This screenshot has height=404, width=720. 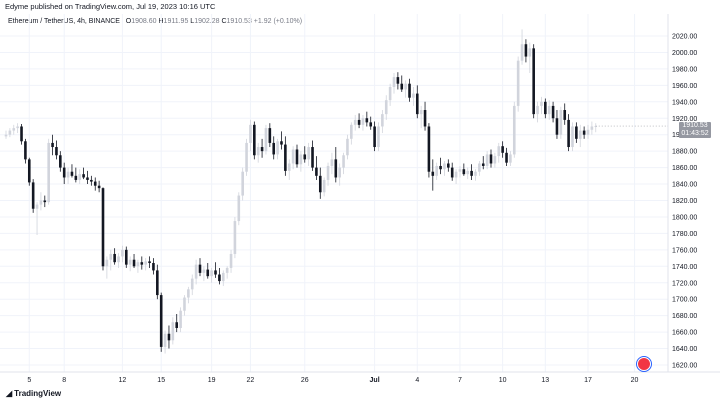 I want to click on flag-icon, so click(x=644, y=364).